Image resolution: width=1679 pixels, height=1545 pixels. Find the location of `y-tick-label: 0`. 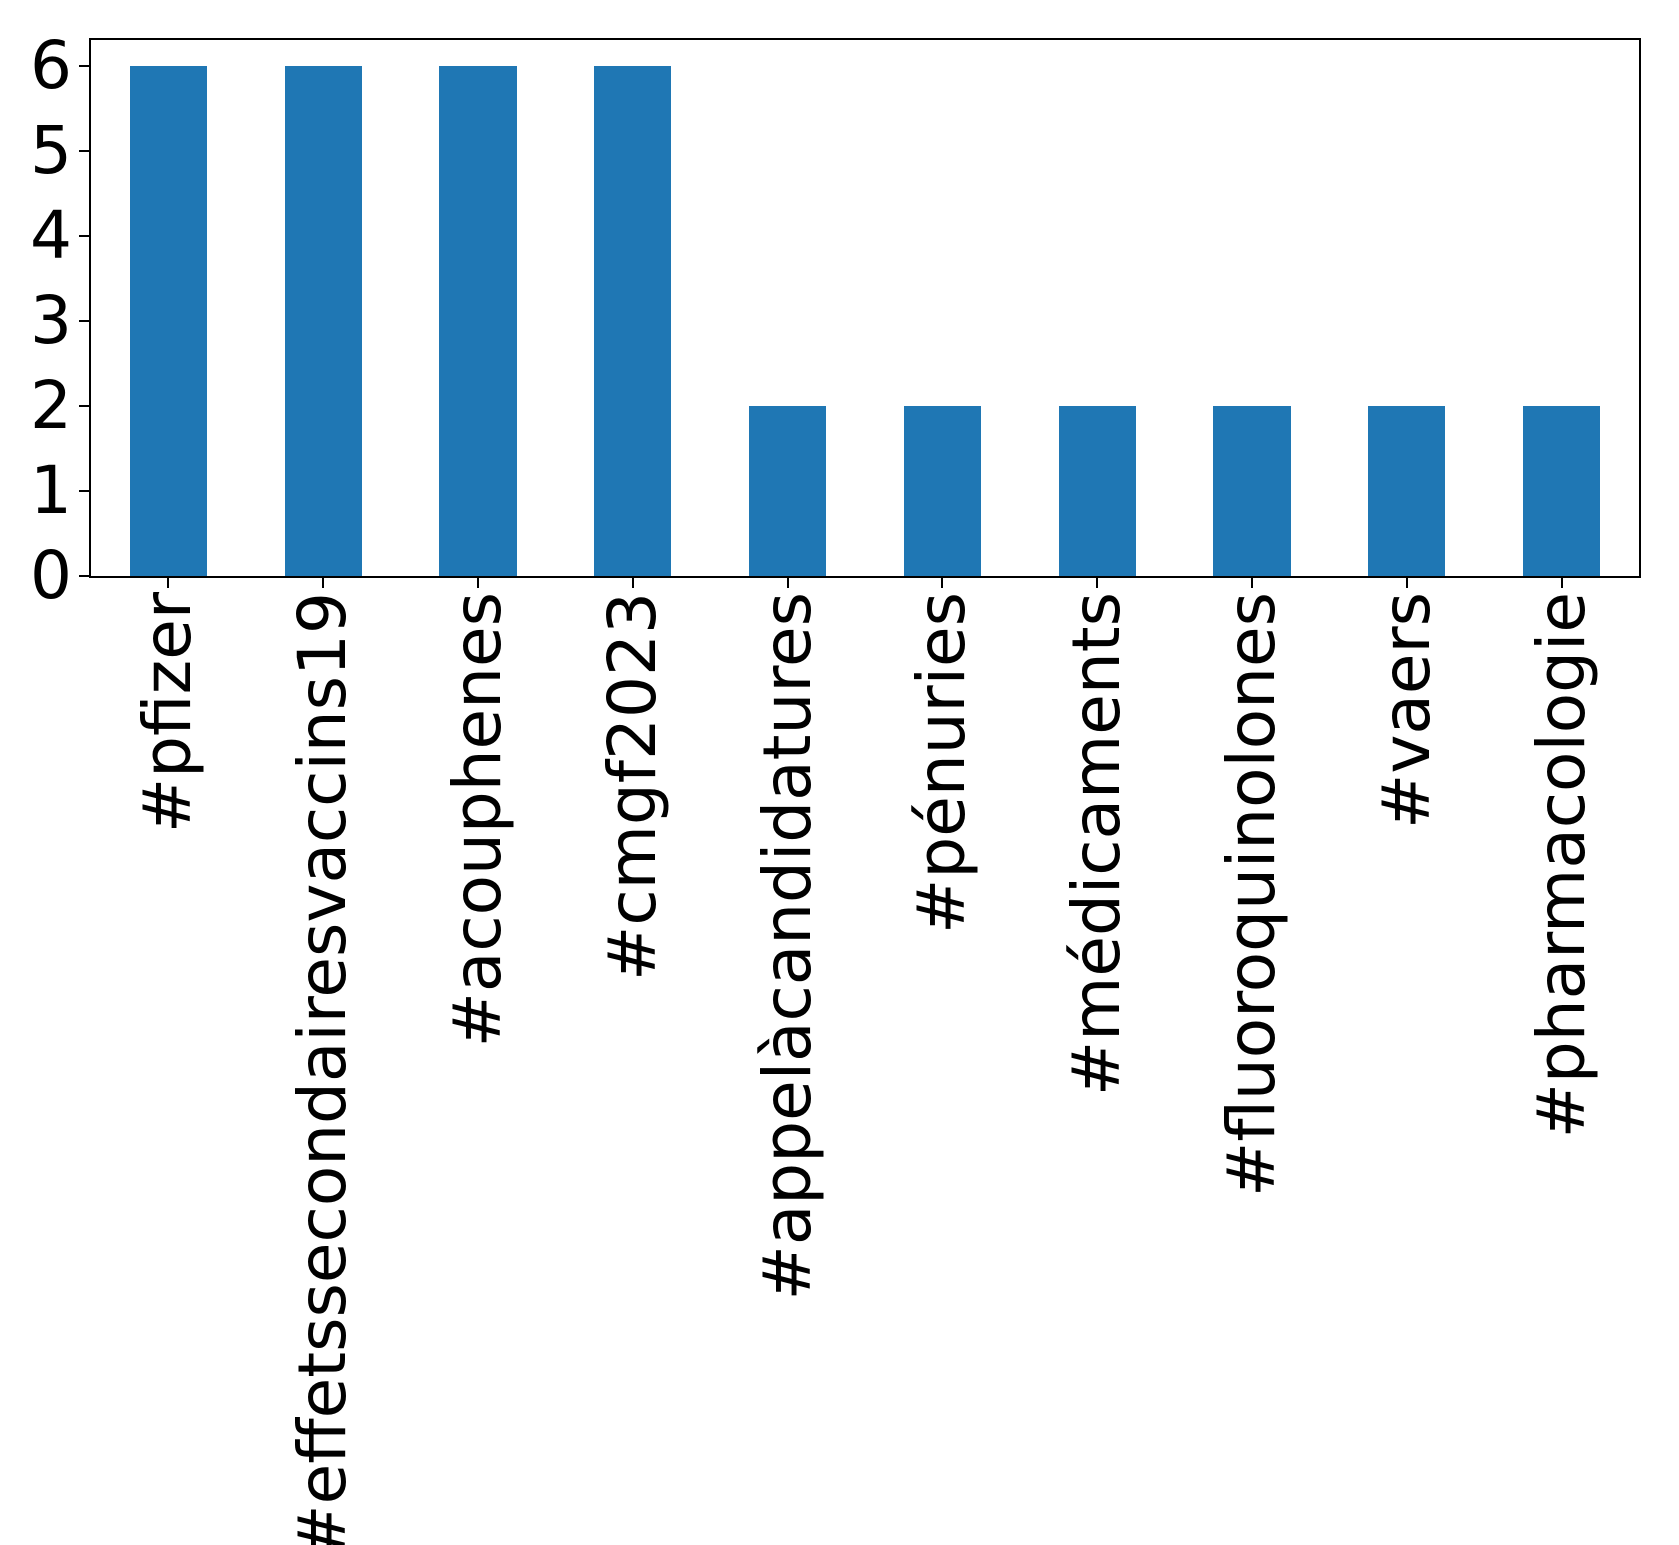

y-tick-label: 0 is located at coordinates (51, 575).